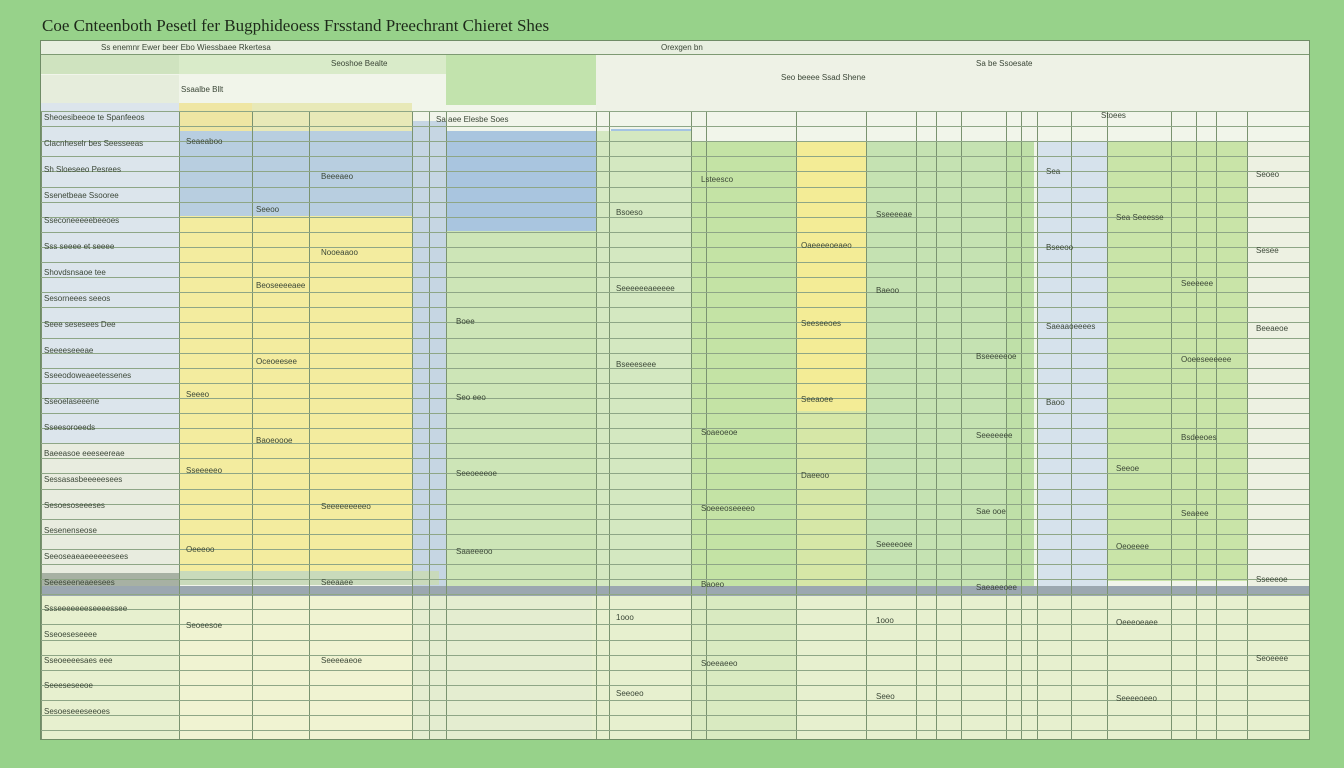  I want to click on cell-value: Oaeeeeoeaeo, so click(826, 245).